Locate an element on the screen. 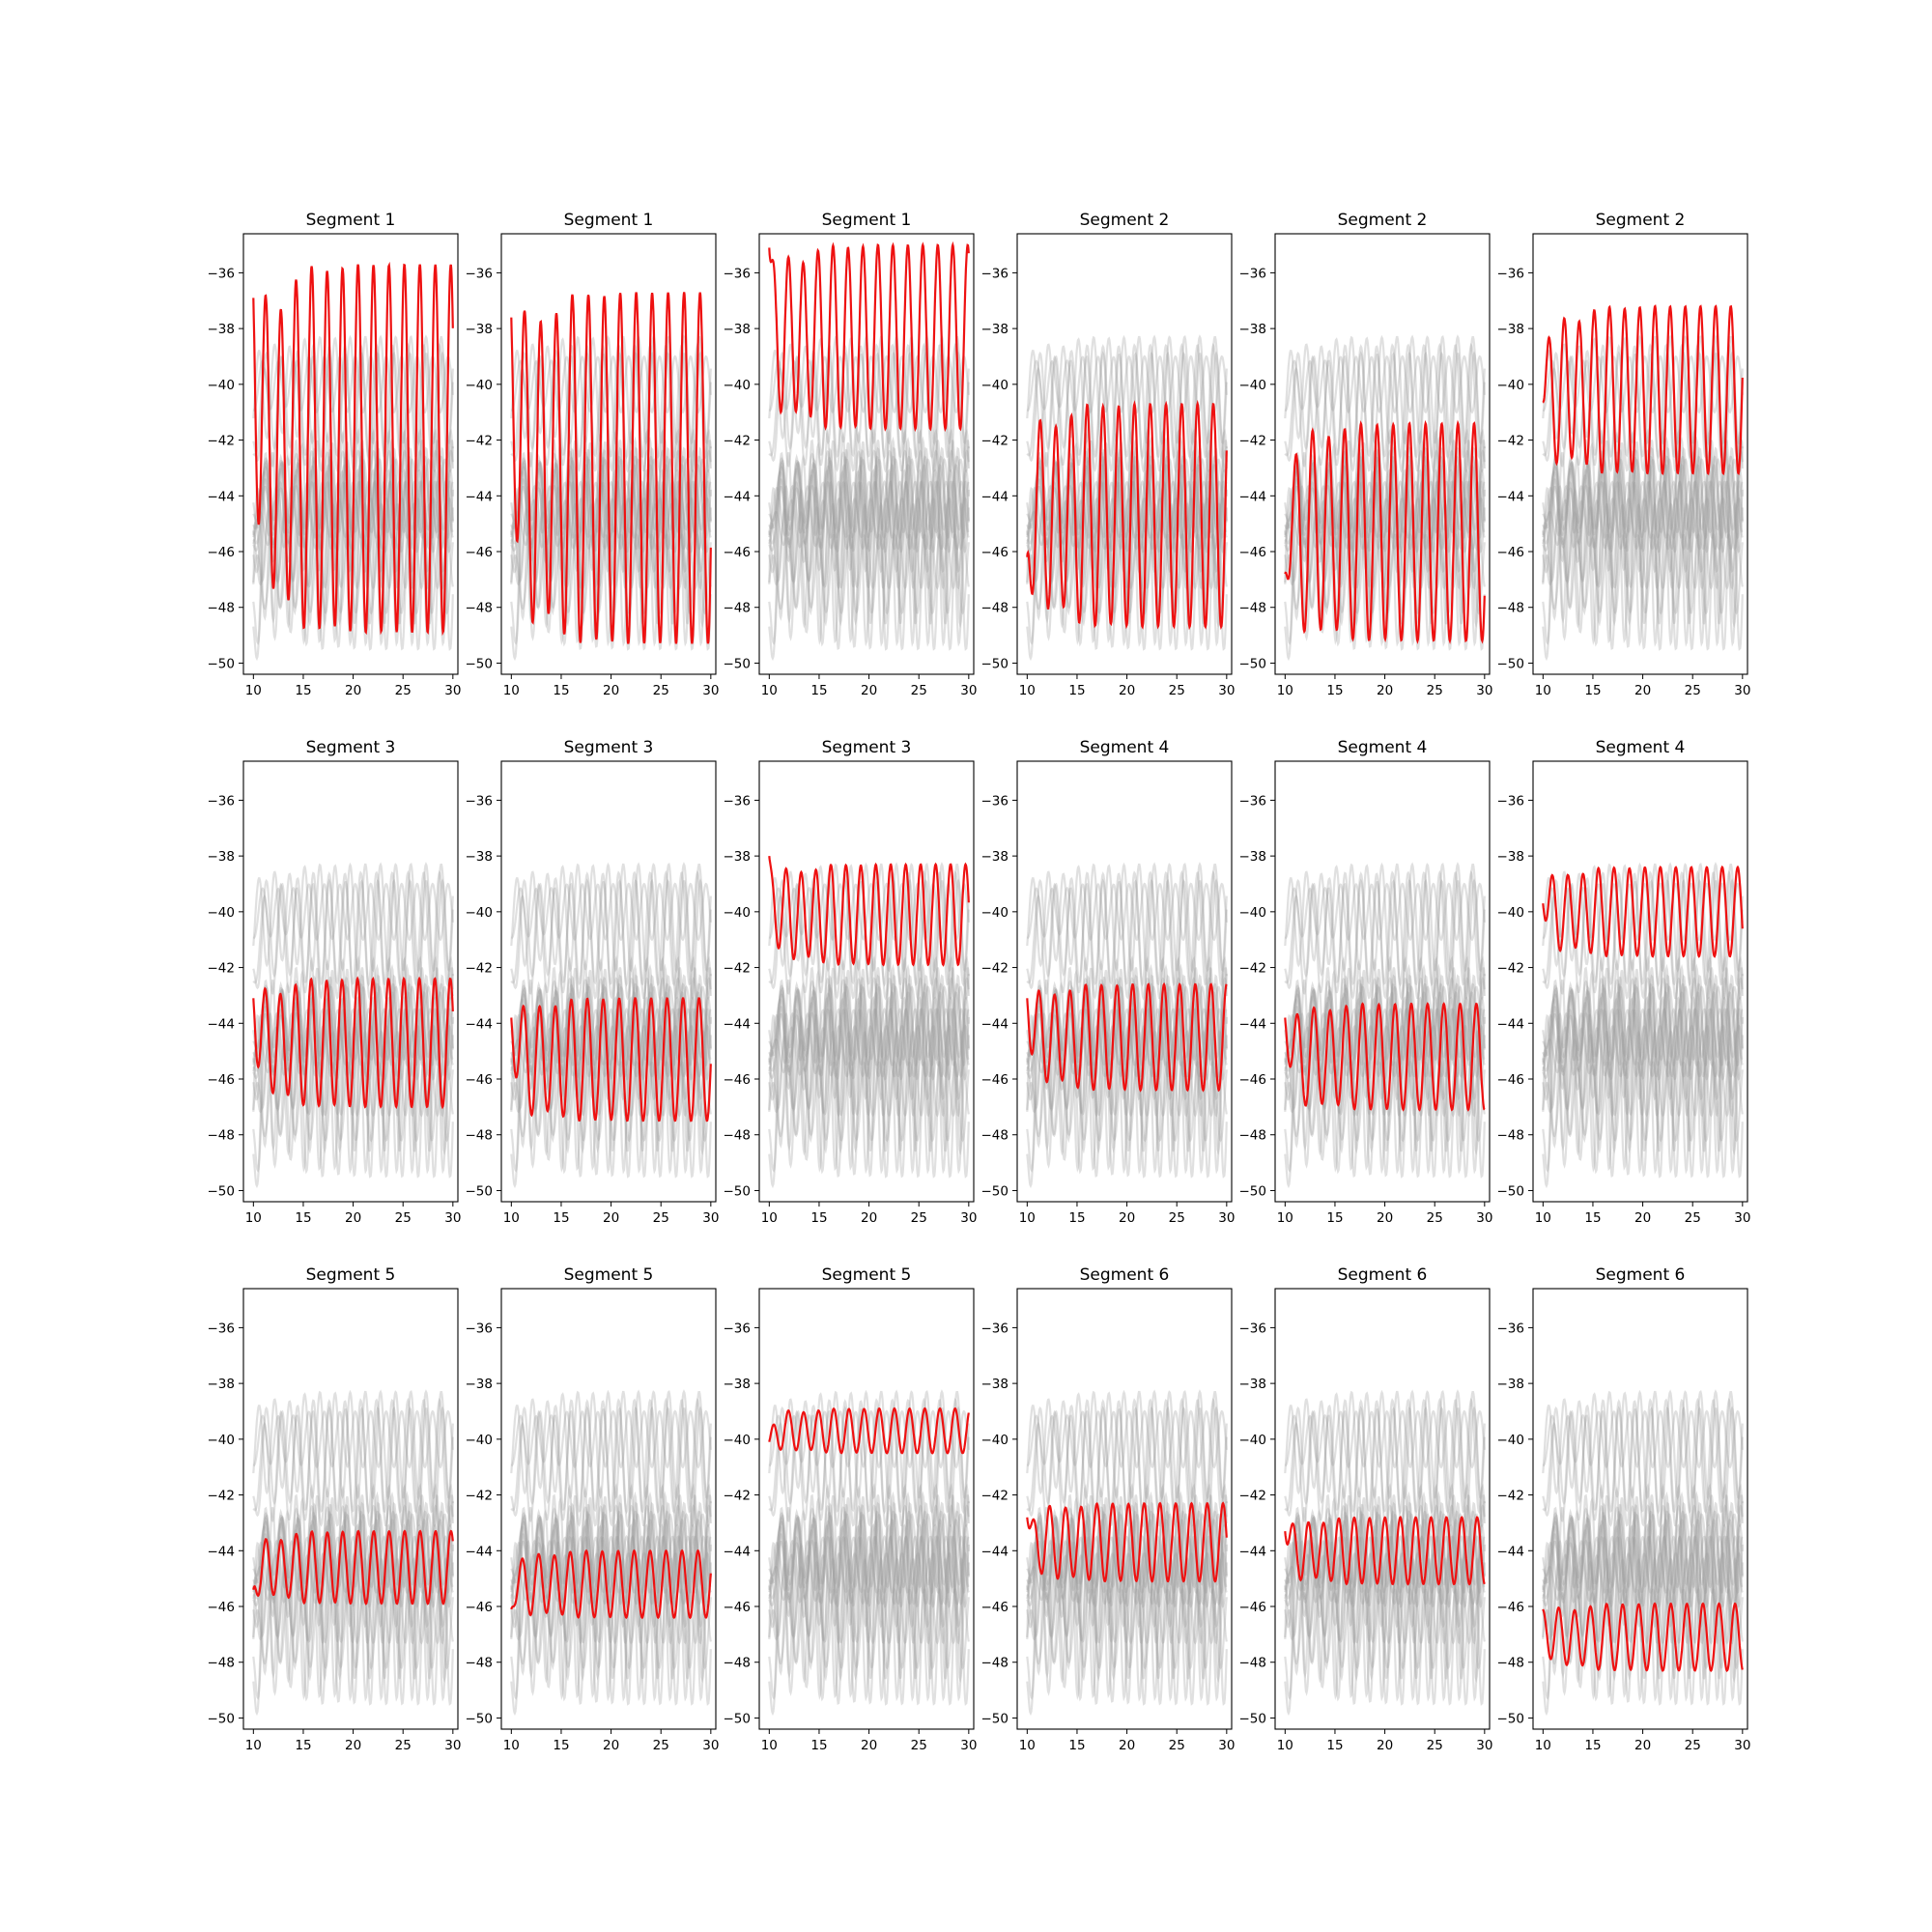 This screenshot has width=1932, height=1932. panel-title: Segment 4 is located at coordinates (1383, 747).